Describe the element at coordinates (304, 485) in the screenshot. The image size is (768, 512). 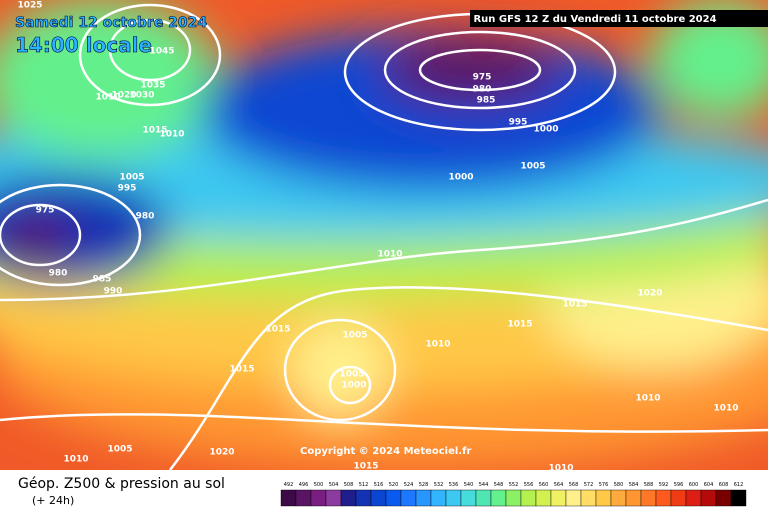
I see `legend-label: 496` at that location.